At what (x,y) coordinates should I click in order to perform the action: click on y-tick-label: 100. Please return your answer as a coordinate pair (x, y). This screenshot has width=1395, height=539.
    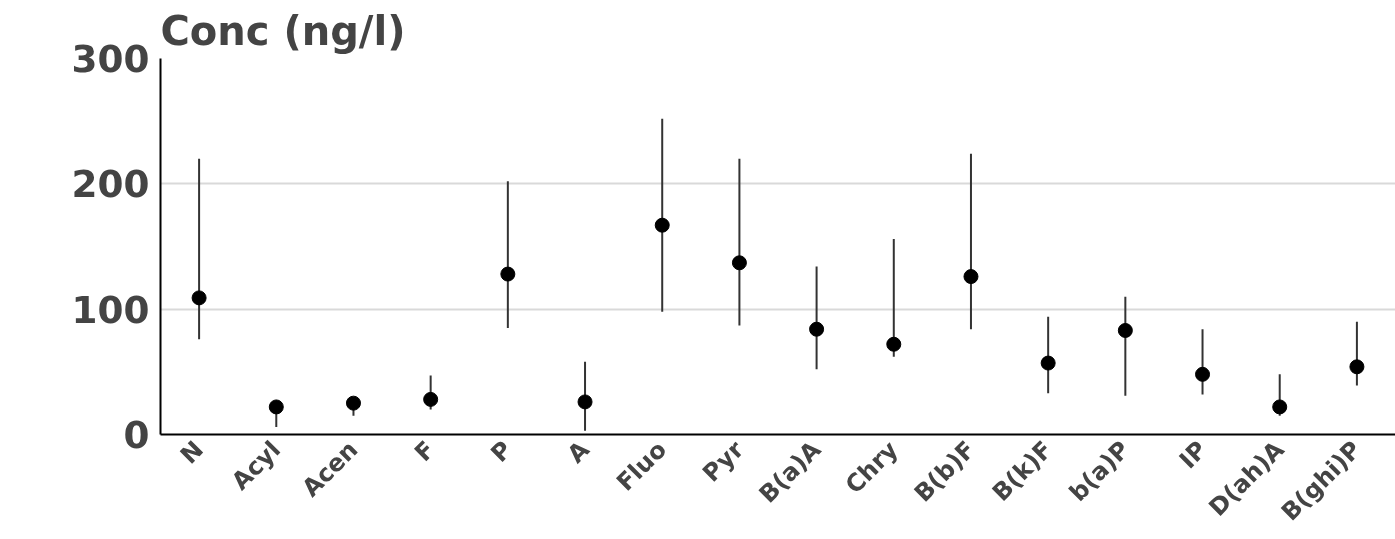
    Looking at the image, I should click on (110, 309).